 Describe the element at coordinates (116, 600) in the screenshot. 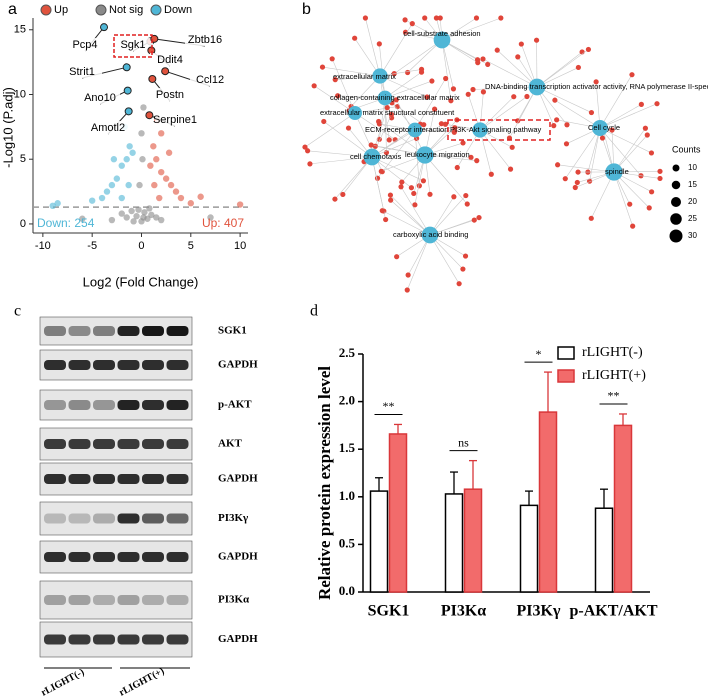

I see `blot-frame` at that location.